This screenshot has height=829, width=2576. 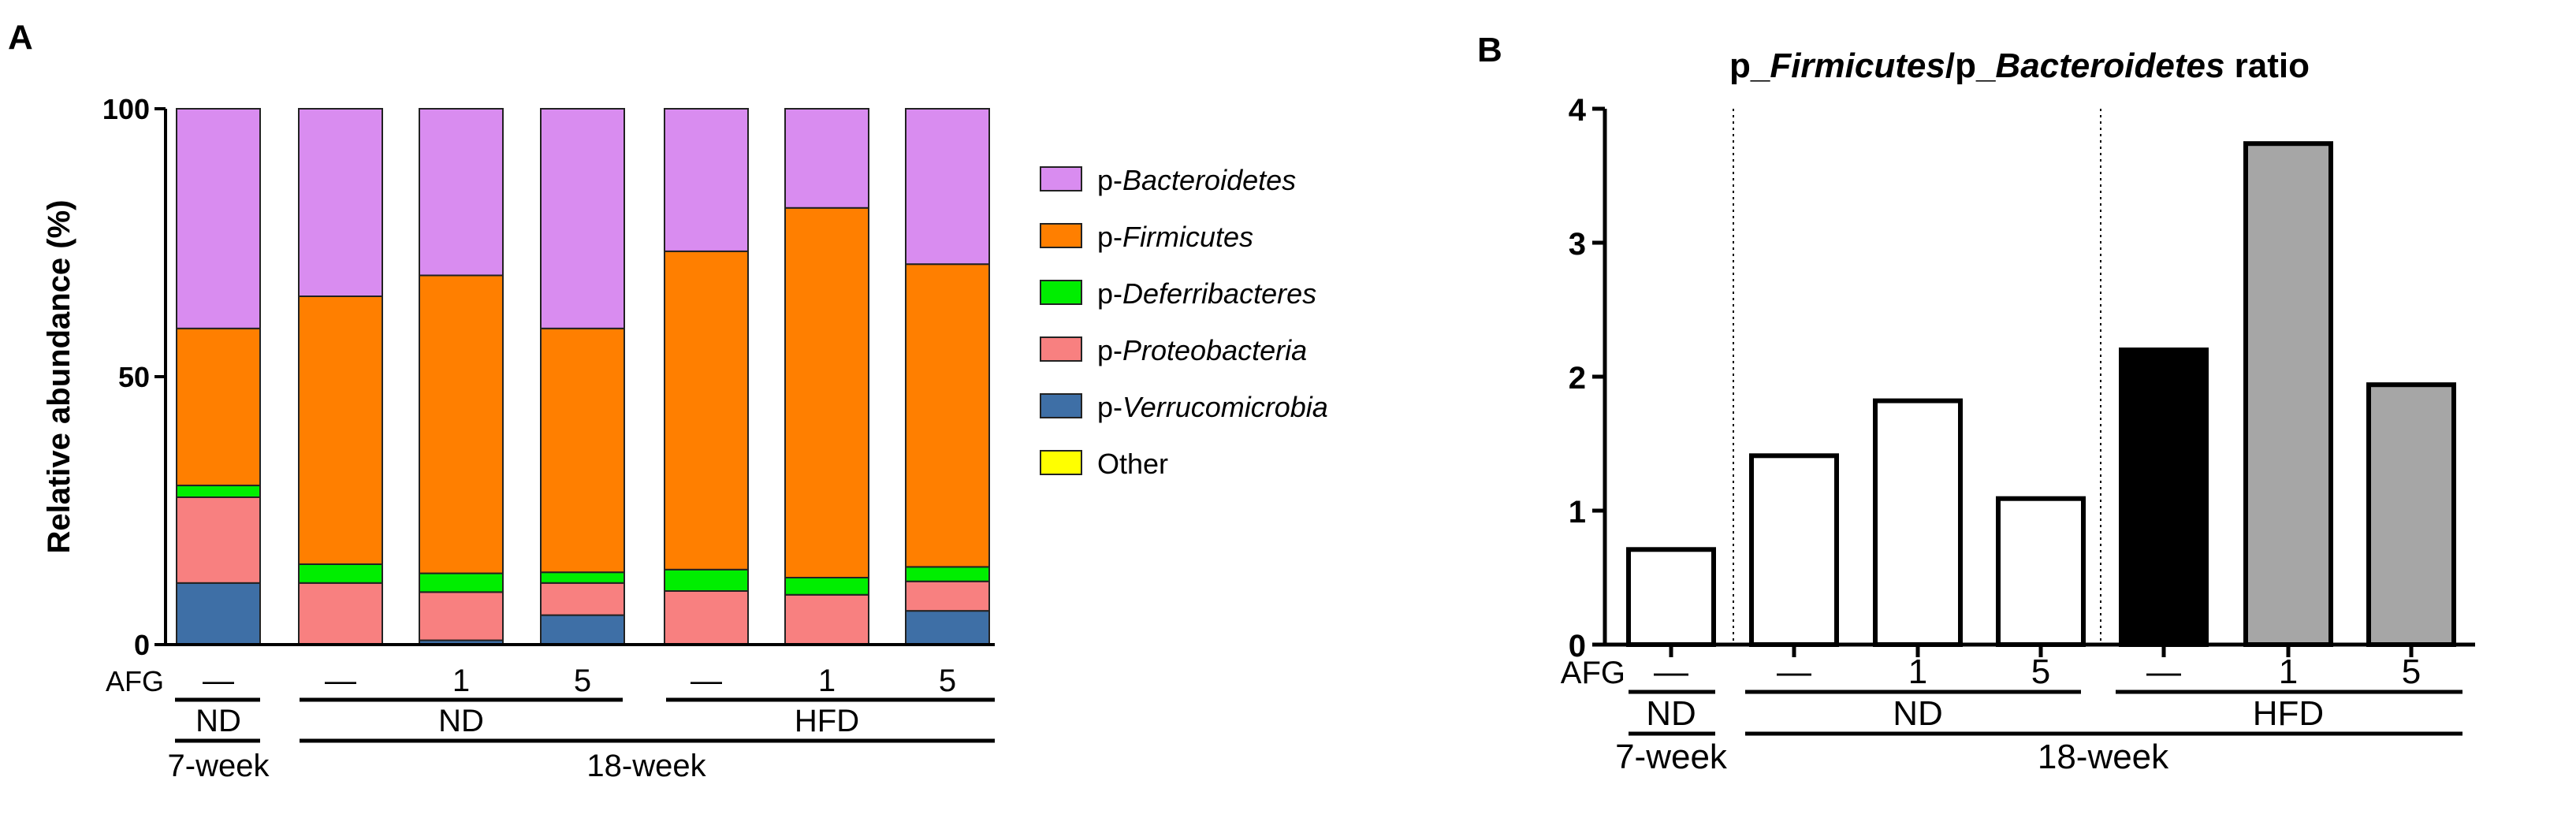 I want to click on legend-name: Firmicutes, so click(x=1187, y=237).